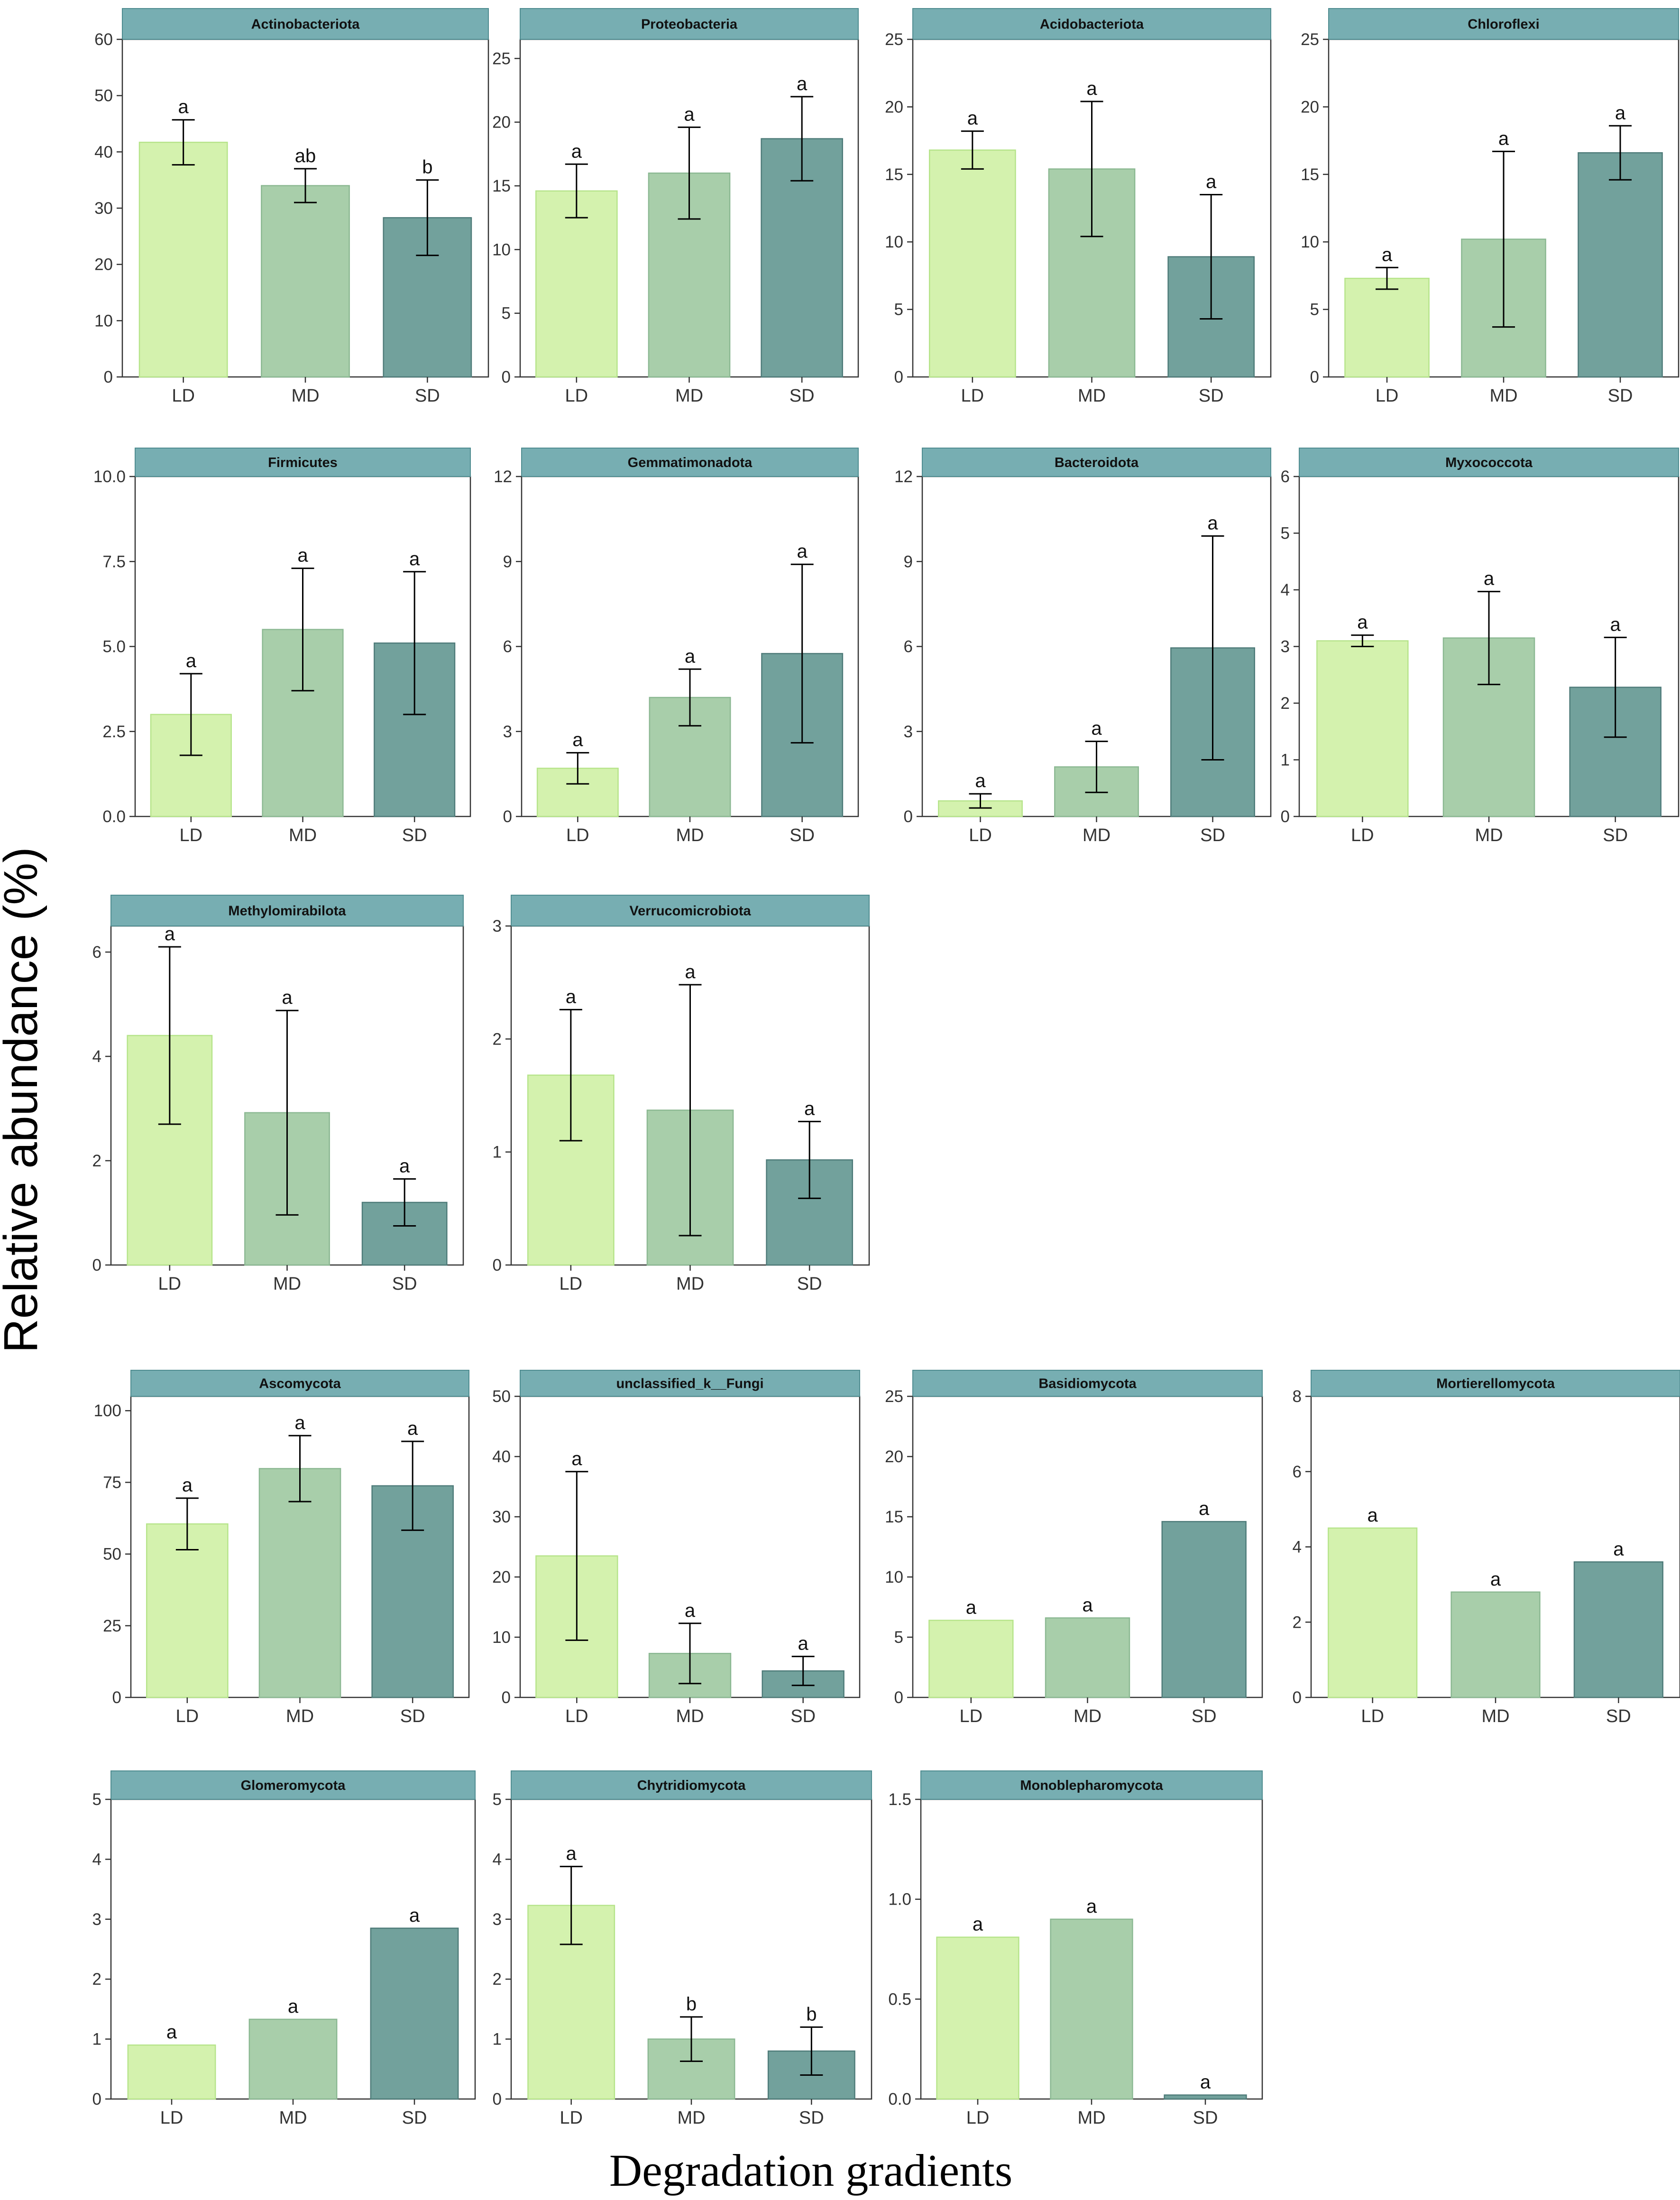 The width and height of the screenshot is (1680, 2200). What do you see at coordinates (300, 1384) in the screenshot?
I see `panel-title: Ascomycota` at bounding box center [300, 1384].